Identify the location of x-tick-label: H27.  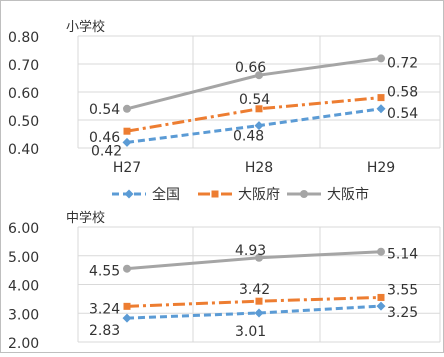
(127, 168).